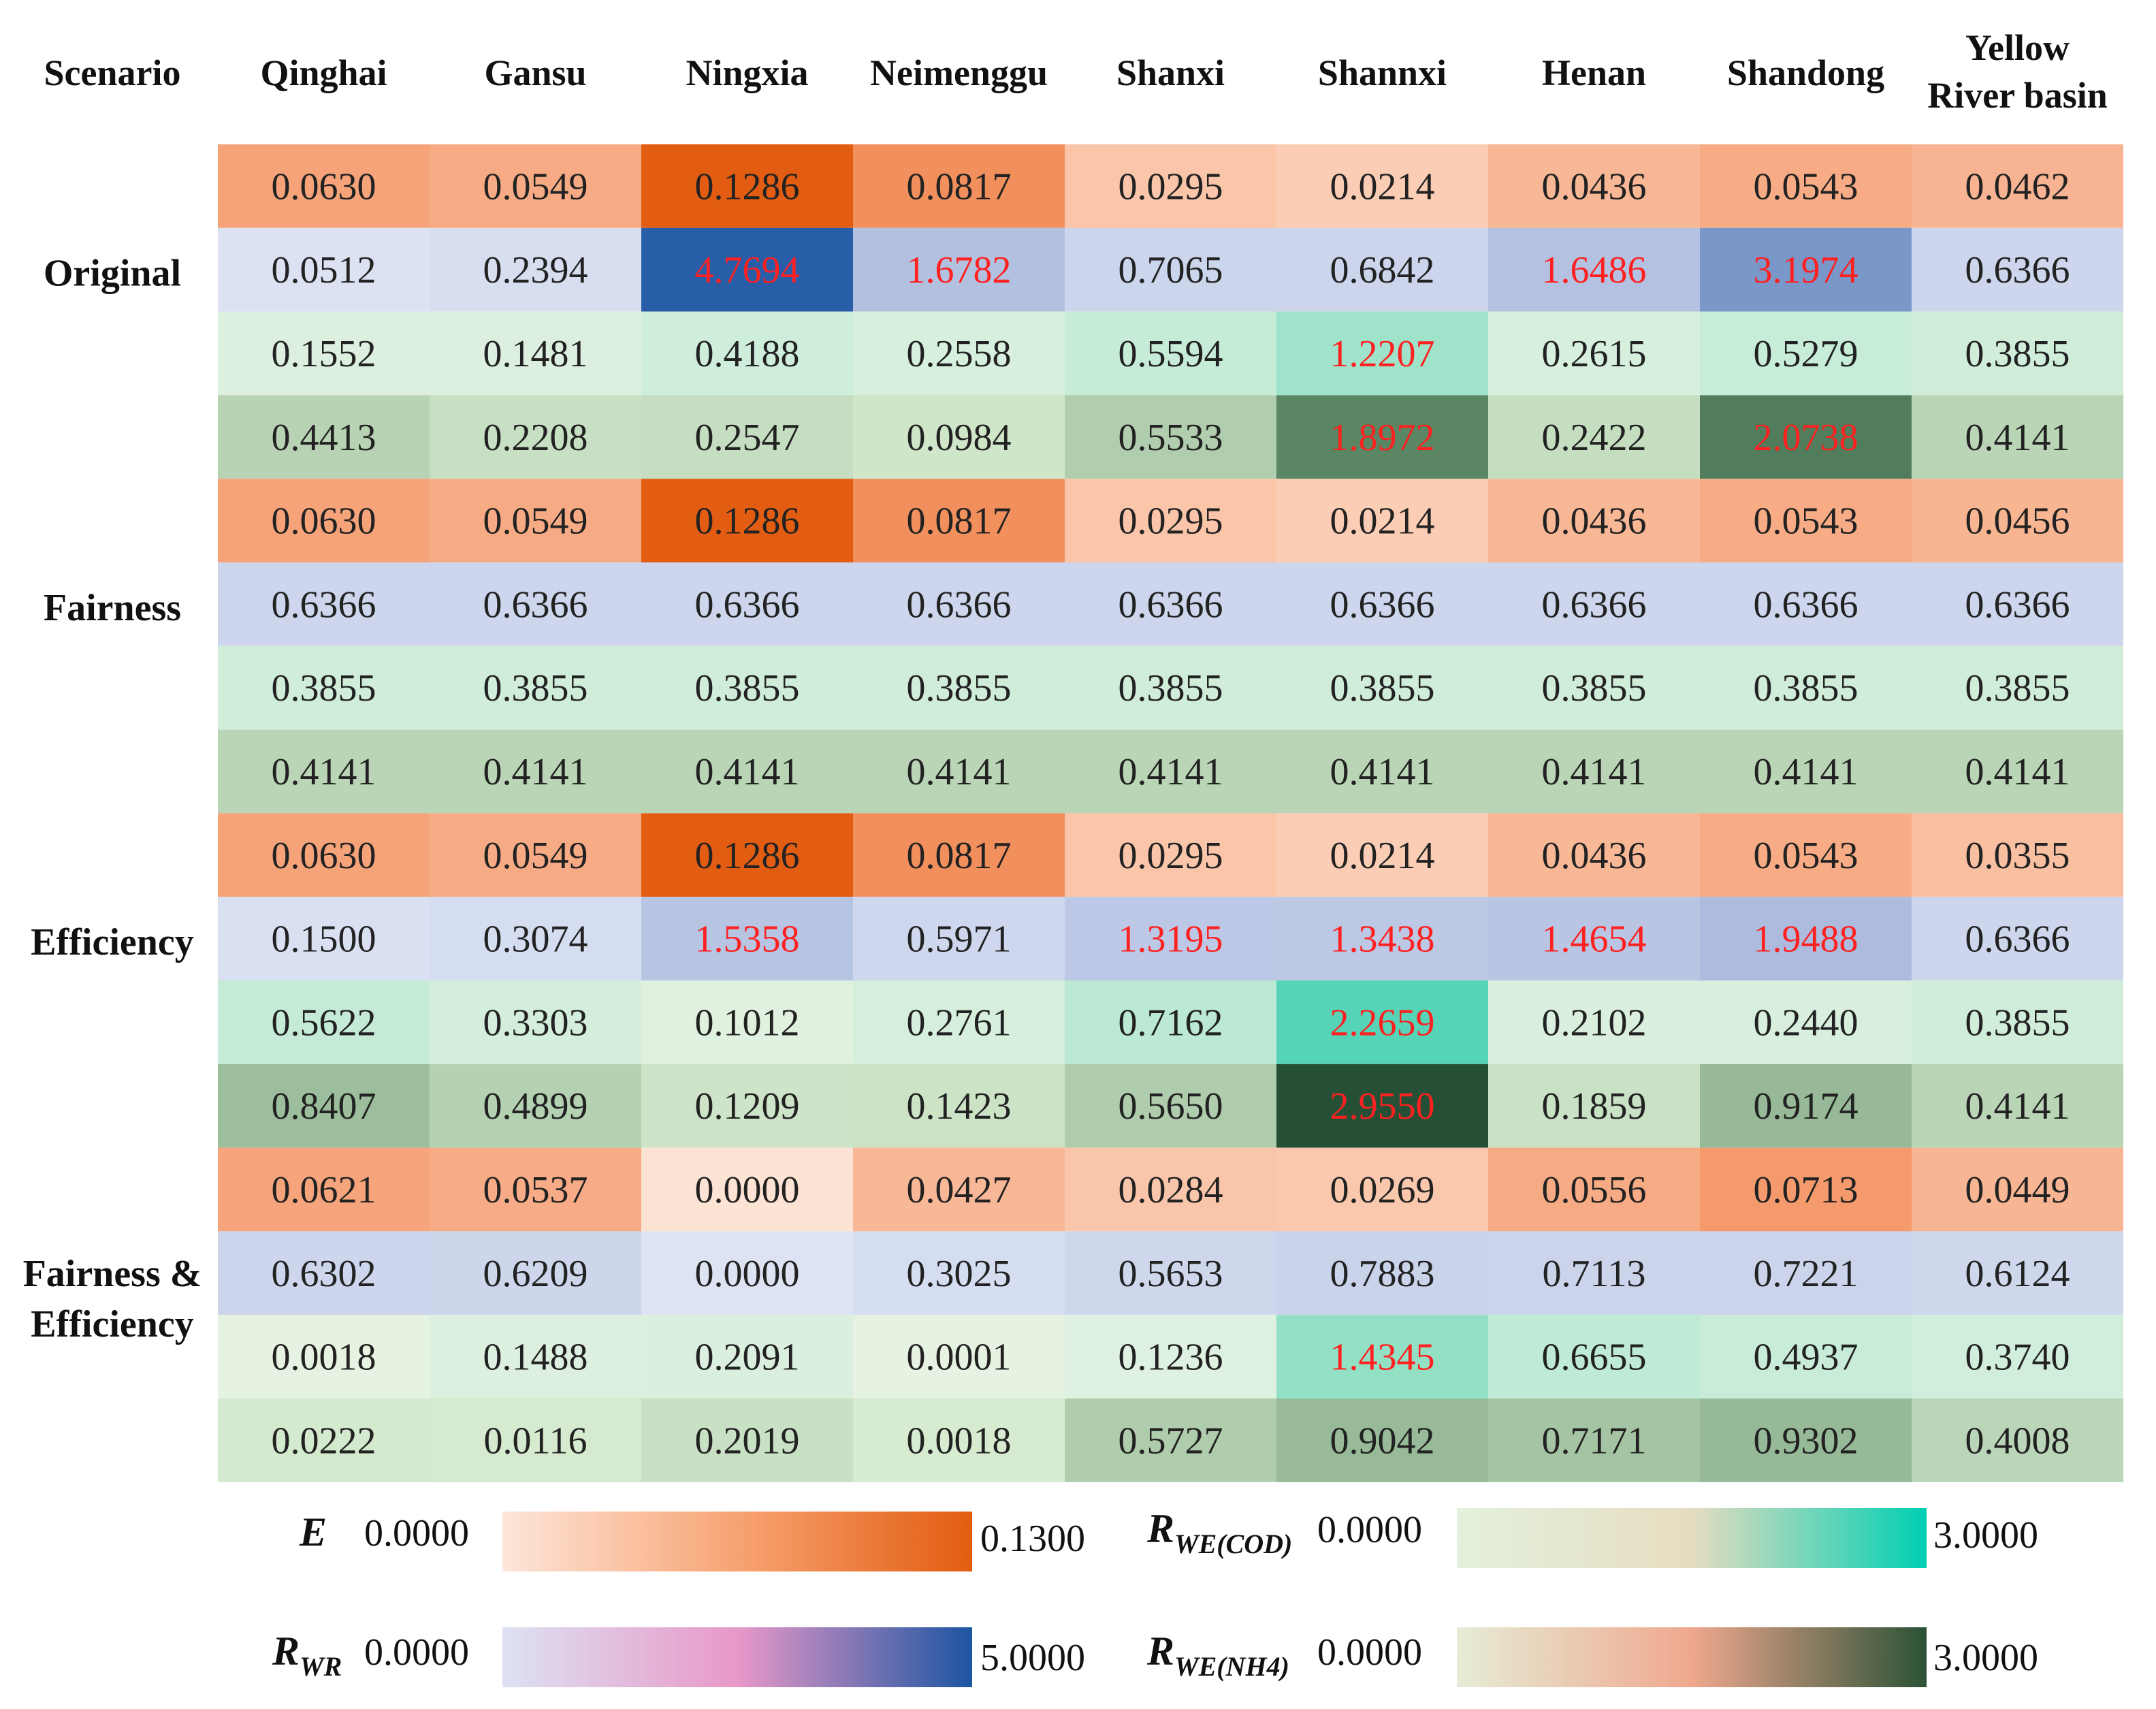 This screenshot has width=2156, height=1709. I want to click on column-header: Yellow, so click(2018, 47).